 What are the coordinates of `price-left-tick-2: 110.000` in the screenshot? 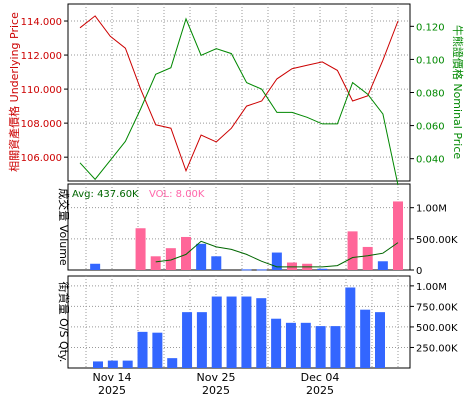 It's located at (41, 90).